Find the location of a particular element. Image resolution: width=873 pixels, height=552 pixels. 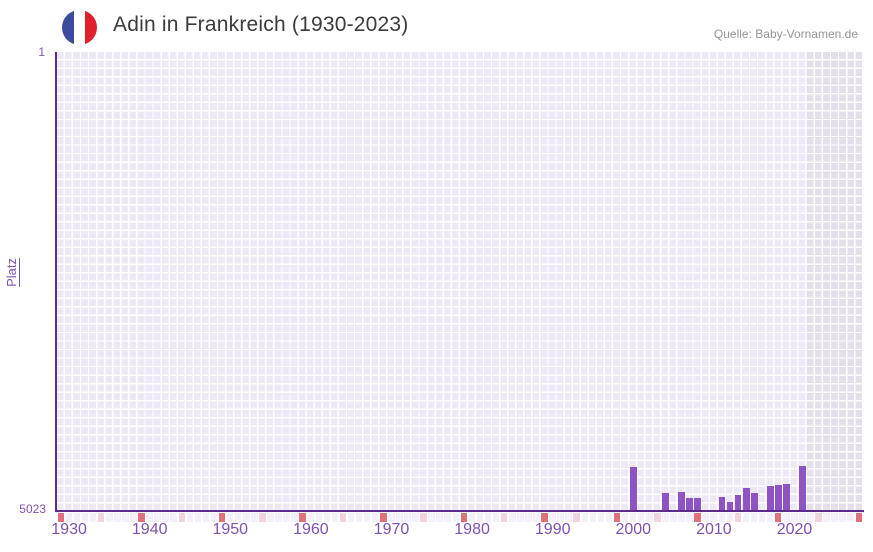

below-axis-cell-1993 is located at coordinates (576, 517).